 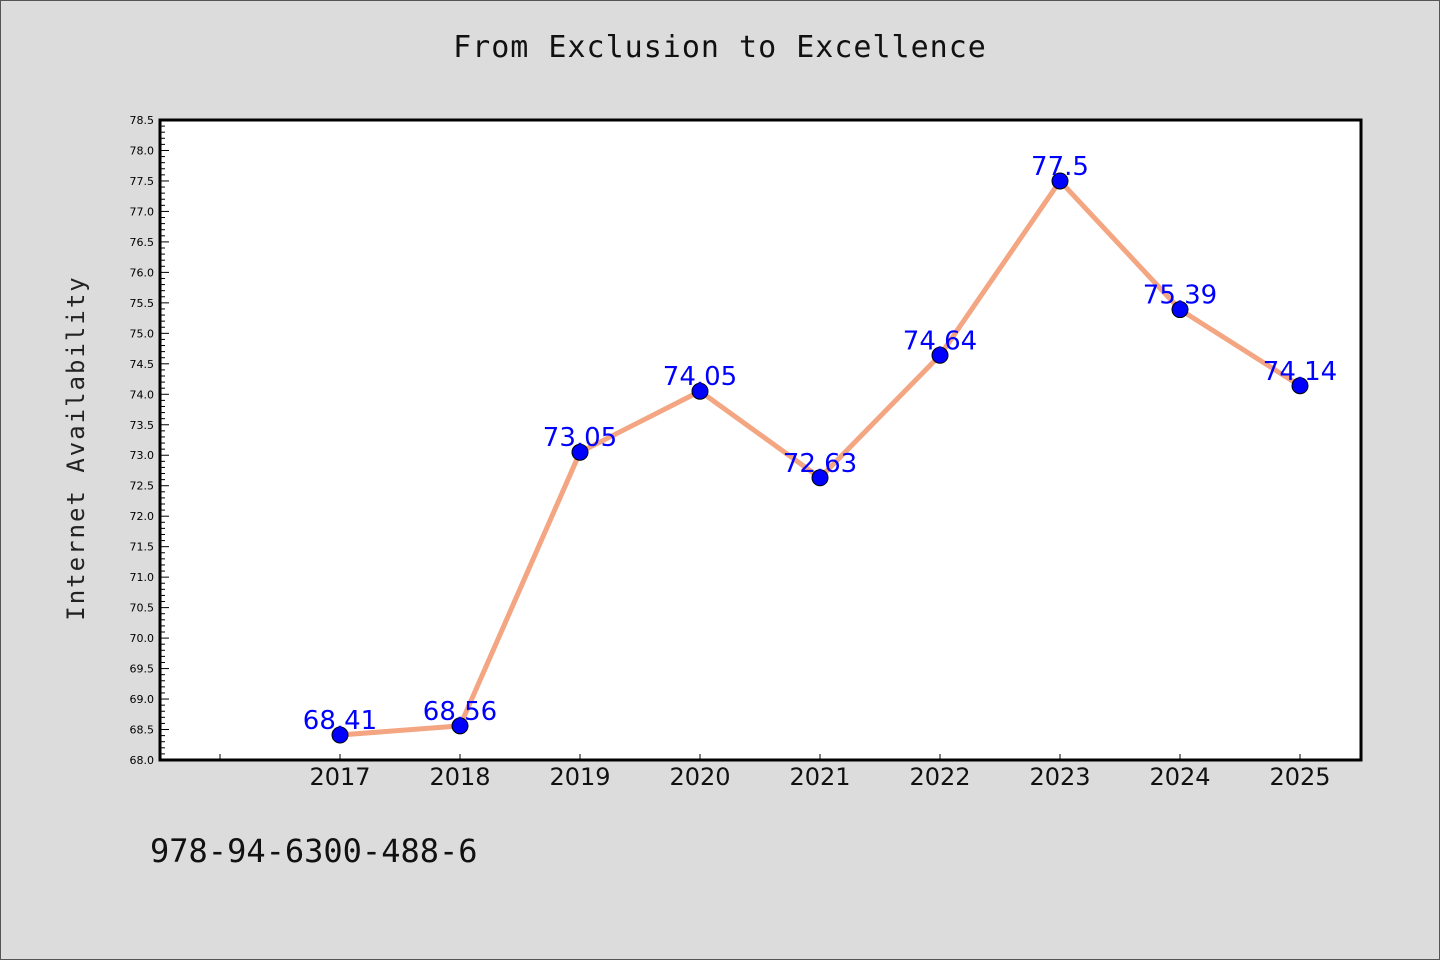 What do you see at coordinates (142, 394) in the screenshot?
I see `y-tick-label: 74.0` at bounding box center [142, 394].